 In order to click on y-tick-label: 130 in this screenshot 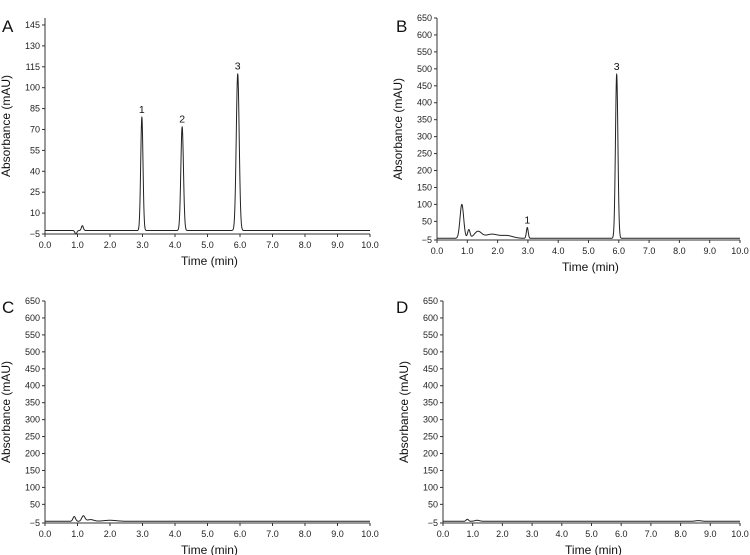, I will do `click(32, 46)`.